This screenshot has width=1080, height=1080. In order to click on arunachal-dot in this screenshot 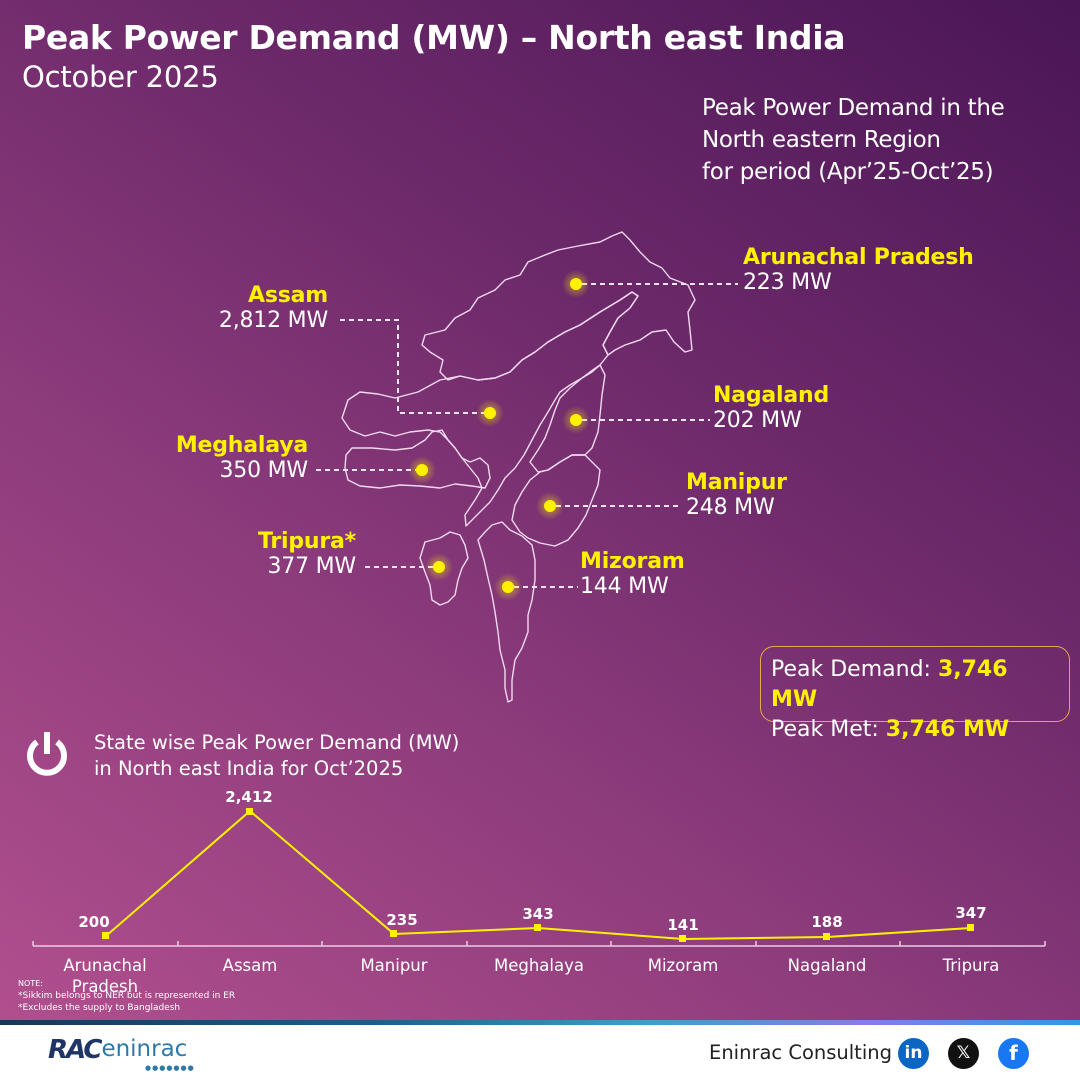, I will do `click(576, 284)`.